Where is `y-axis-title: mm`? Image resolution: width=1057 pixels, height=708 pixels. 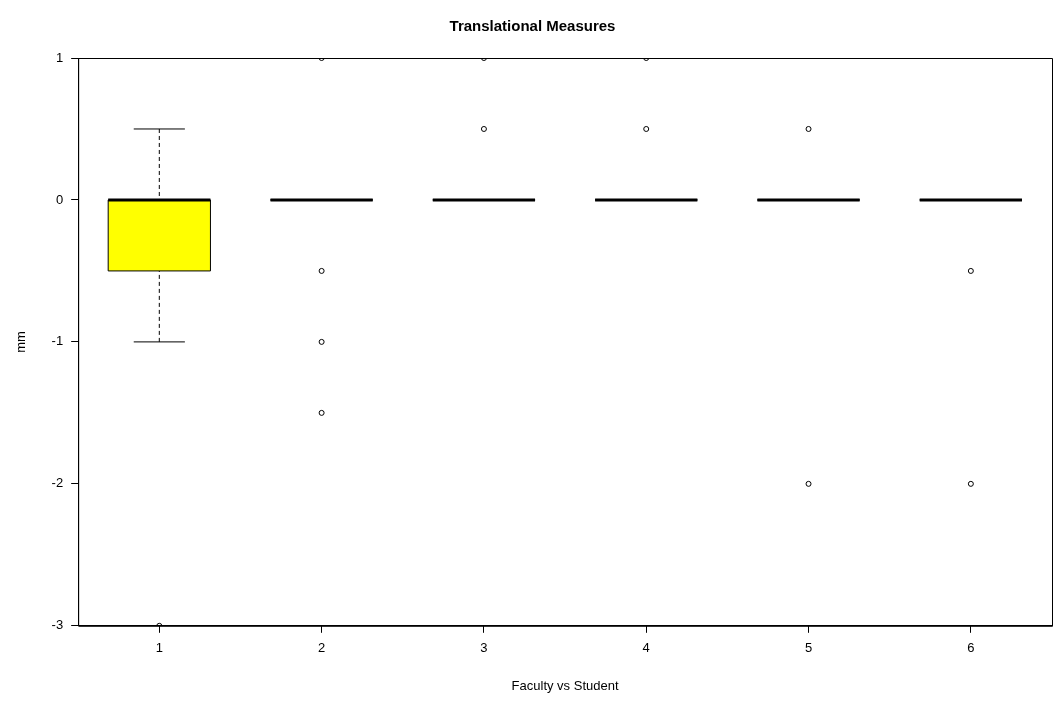
y-axis-title: mm is located at coordinates (21, 342).